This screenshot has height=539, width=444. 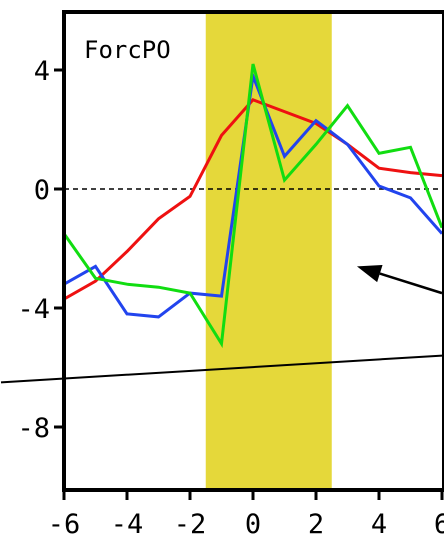 I want to click on x-tick-label: 4, so click(x=379, y=524).